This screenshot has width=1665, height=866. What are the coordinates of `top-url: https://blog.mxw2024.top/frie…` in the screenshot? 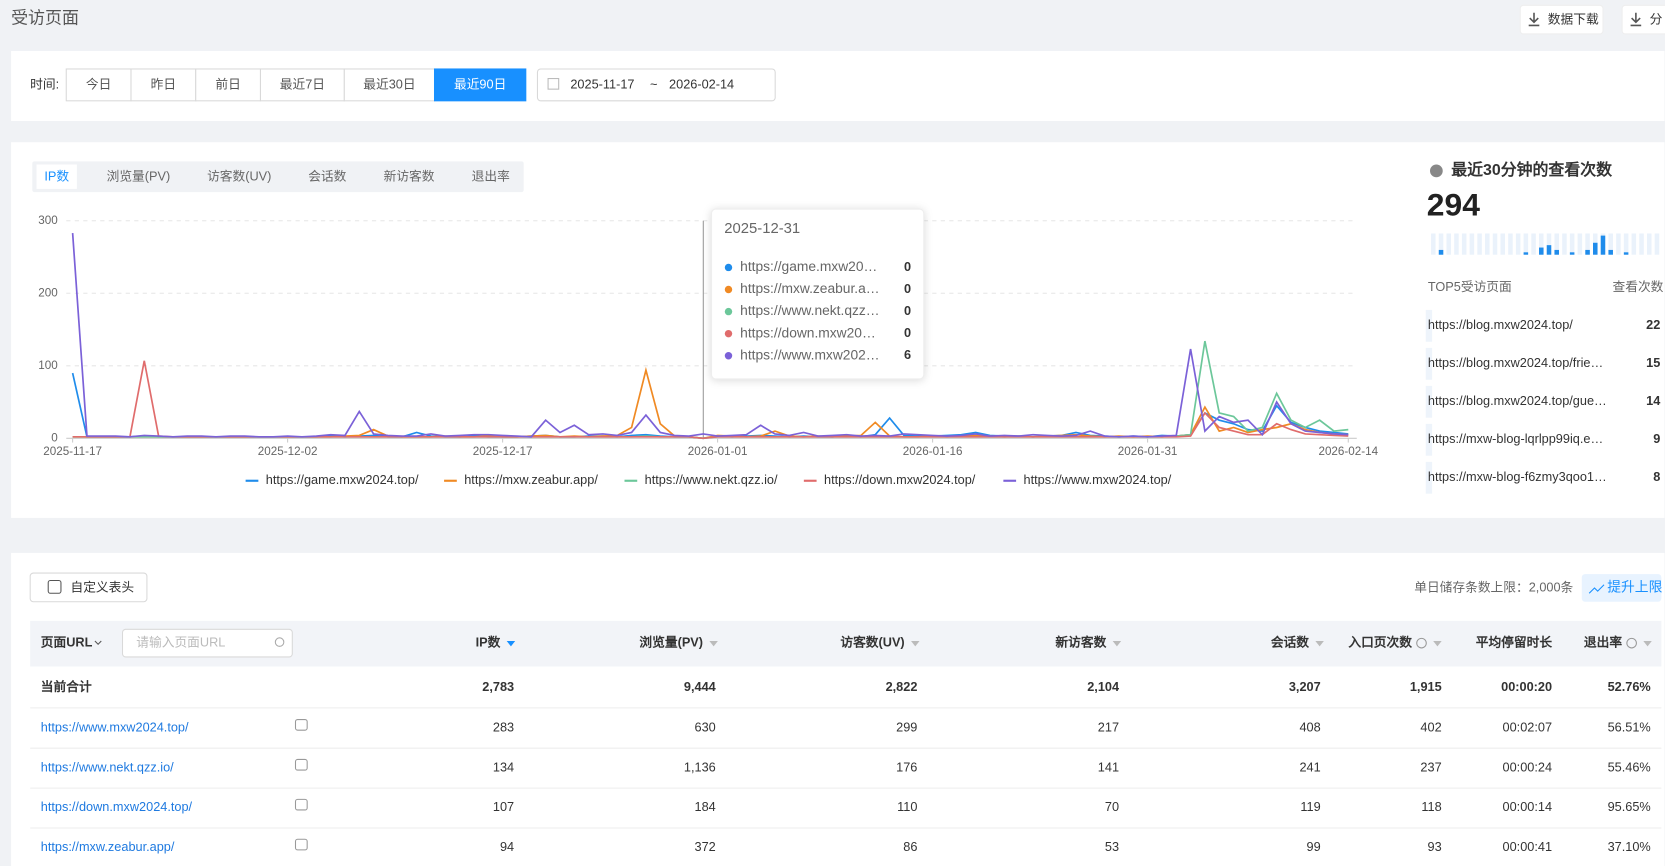 It's located at (1515, 362).